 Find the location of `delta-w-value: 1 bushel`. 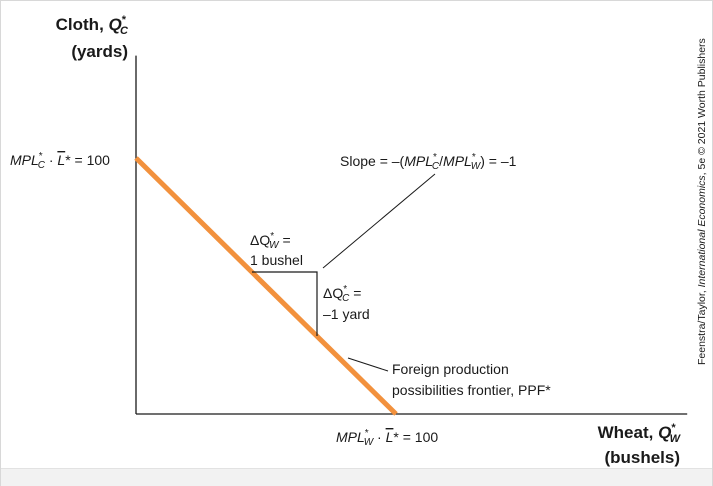

delta-w-value: 1 bushel is located at coordinates (276, 260).